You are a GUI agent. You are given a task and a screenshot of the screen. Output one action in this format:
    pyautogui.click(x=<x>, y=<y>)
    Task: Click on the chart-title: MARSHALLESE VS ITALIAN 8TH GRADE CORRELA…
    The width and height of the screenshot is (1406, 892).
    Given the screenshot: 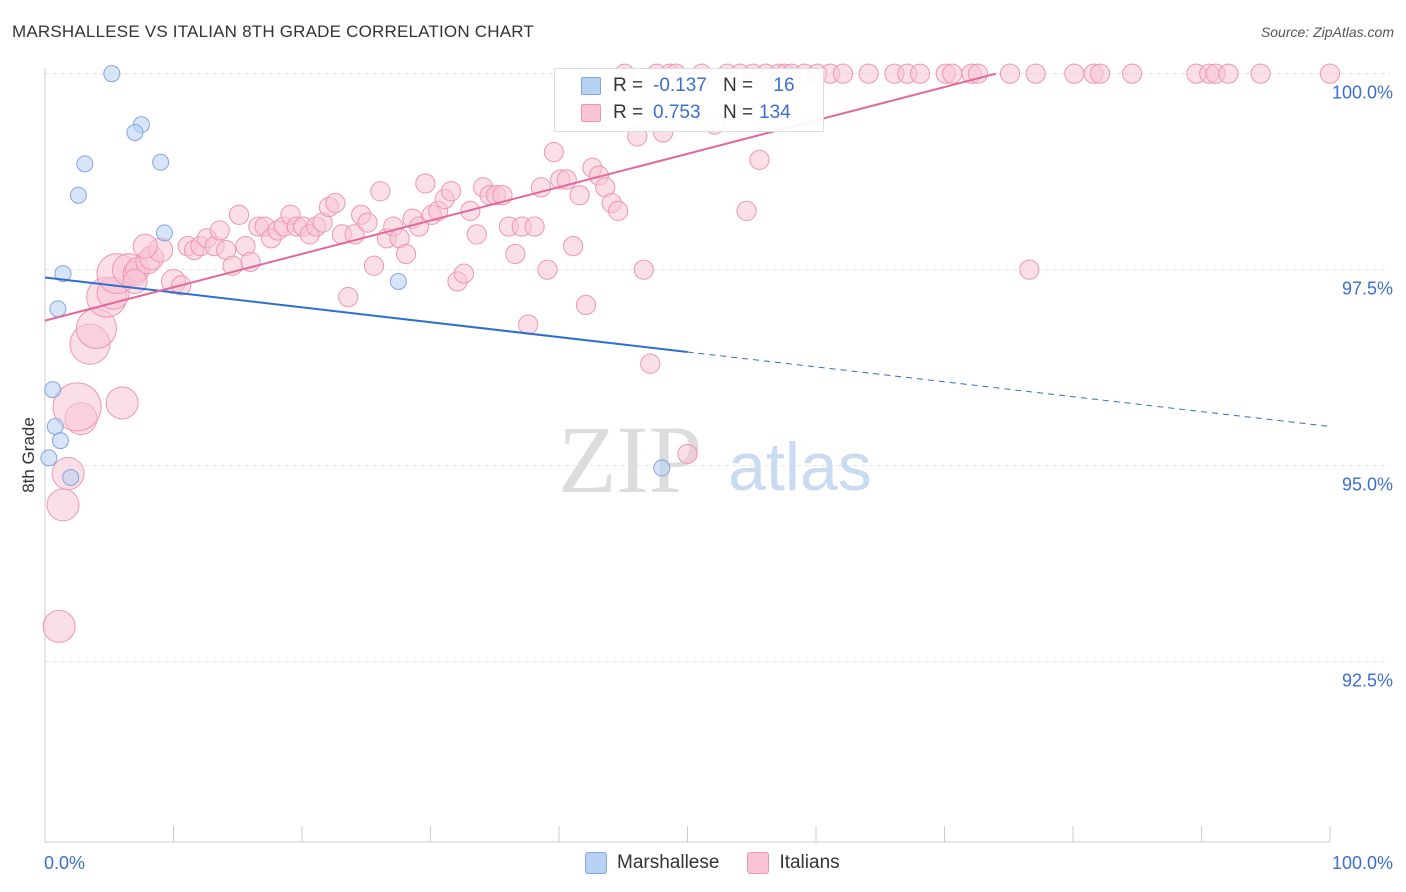 What is the action you would take?
    pyautogui.click(x=273, y=31)
    